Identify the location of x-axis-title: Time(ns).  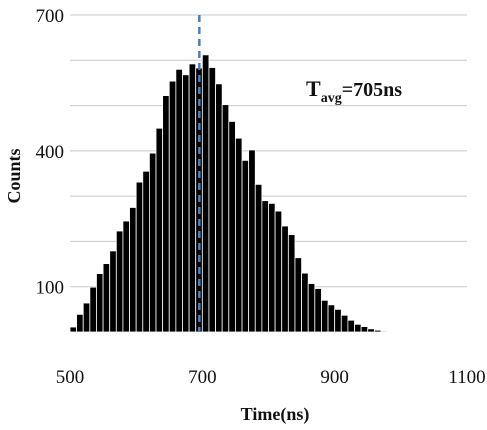
(275, 414).